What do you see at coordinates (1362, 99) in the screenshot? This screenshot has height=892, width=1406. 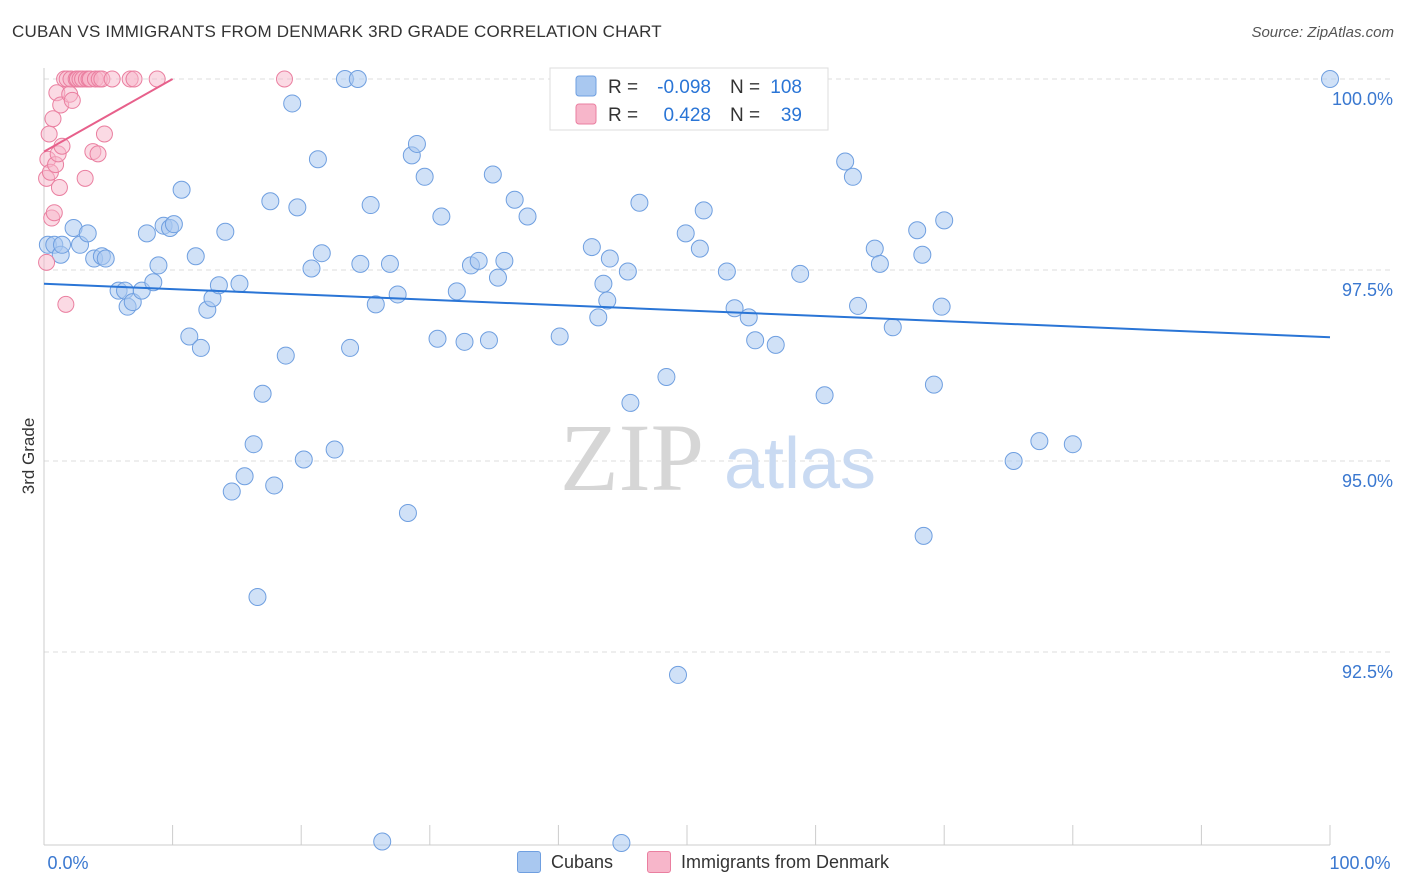 I see `y-tick-label: 100.0%` at bounding box center [1362, 99].